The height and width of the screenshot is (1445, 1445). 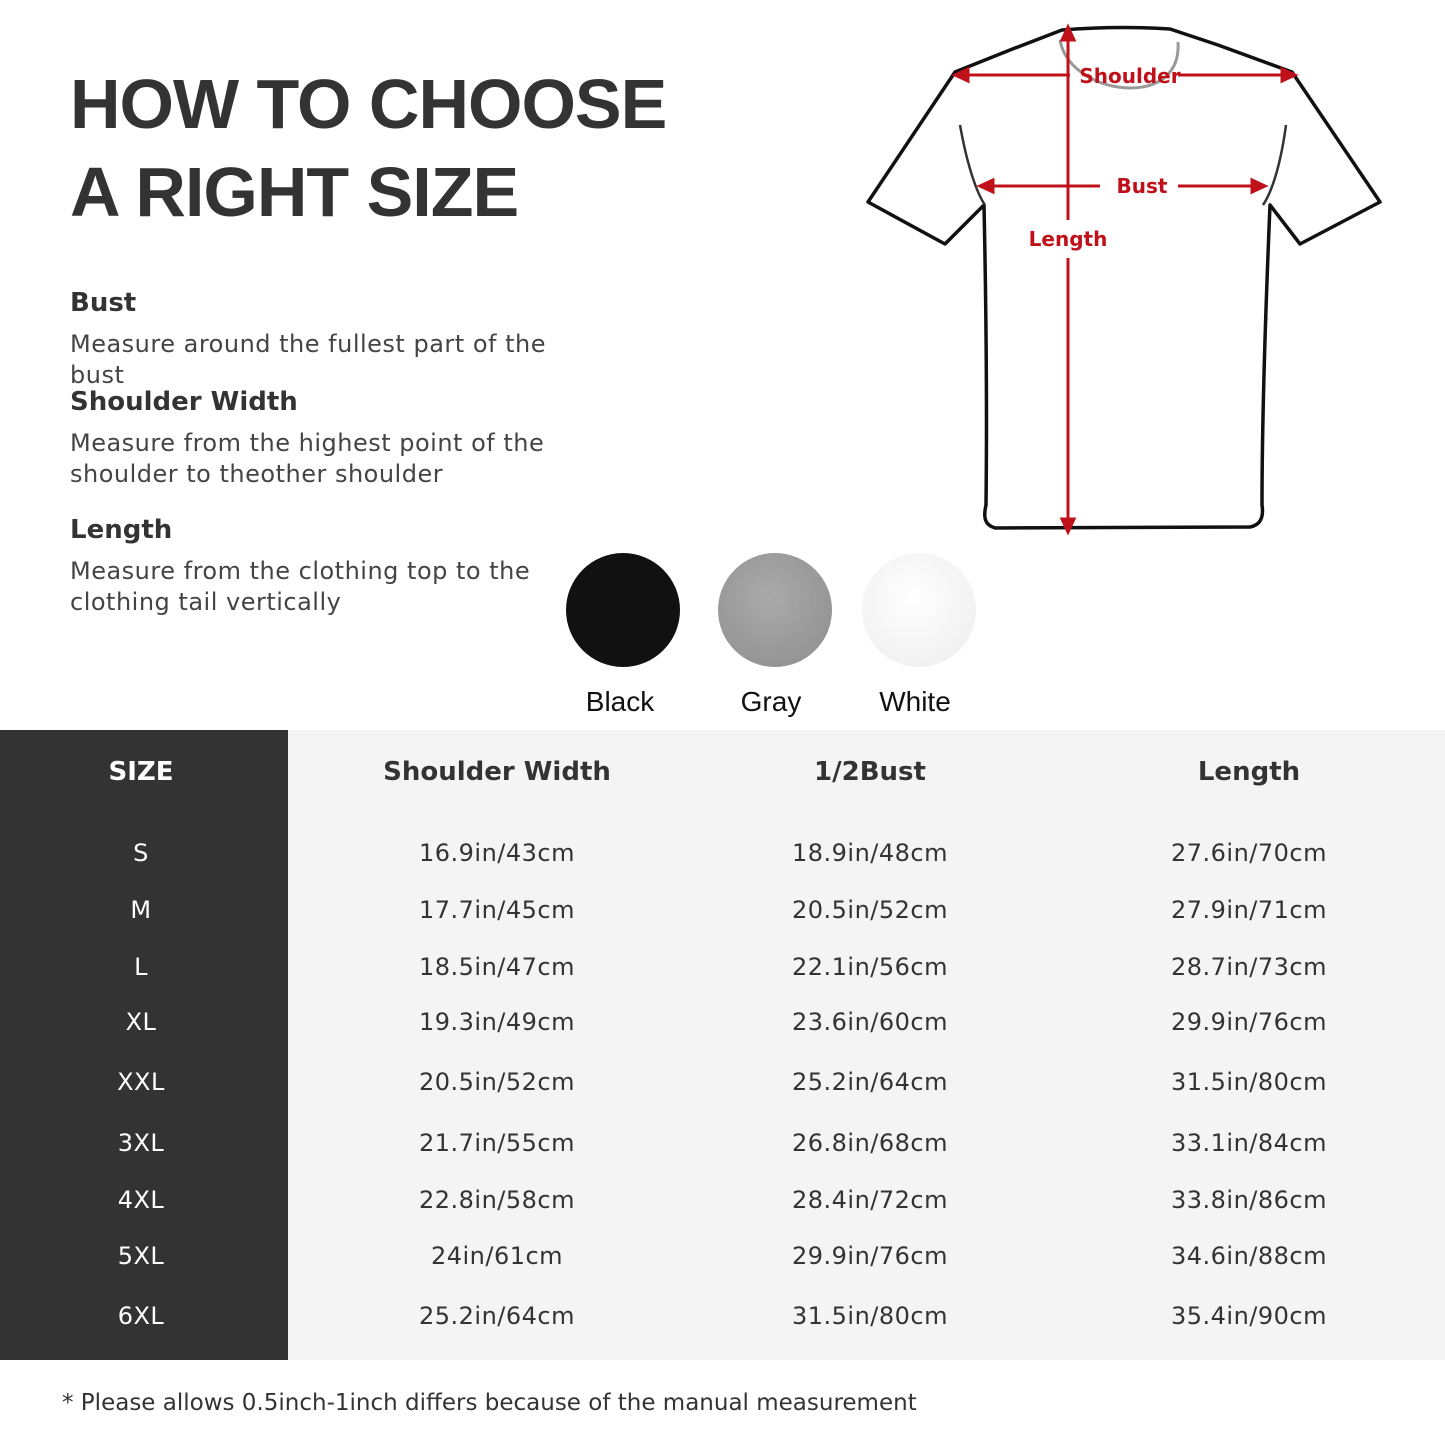 I want to click on cell-size: XXL, so click(x=141, y=1082).